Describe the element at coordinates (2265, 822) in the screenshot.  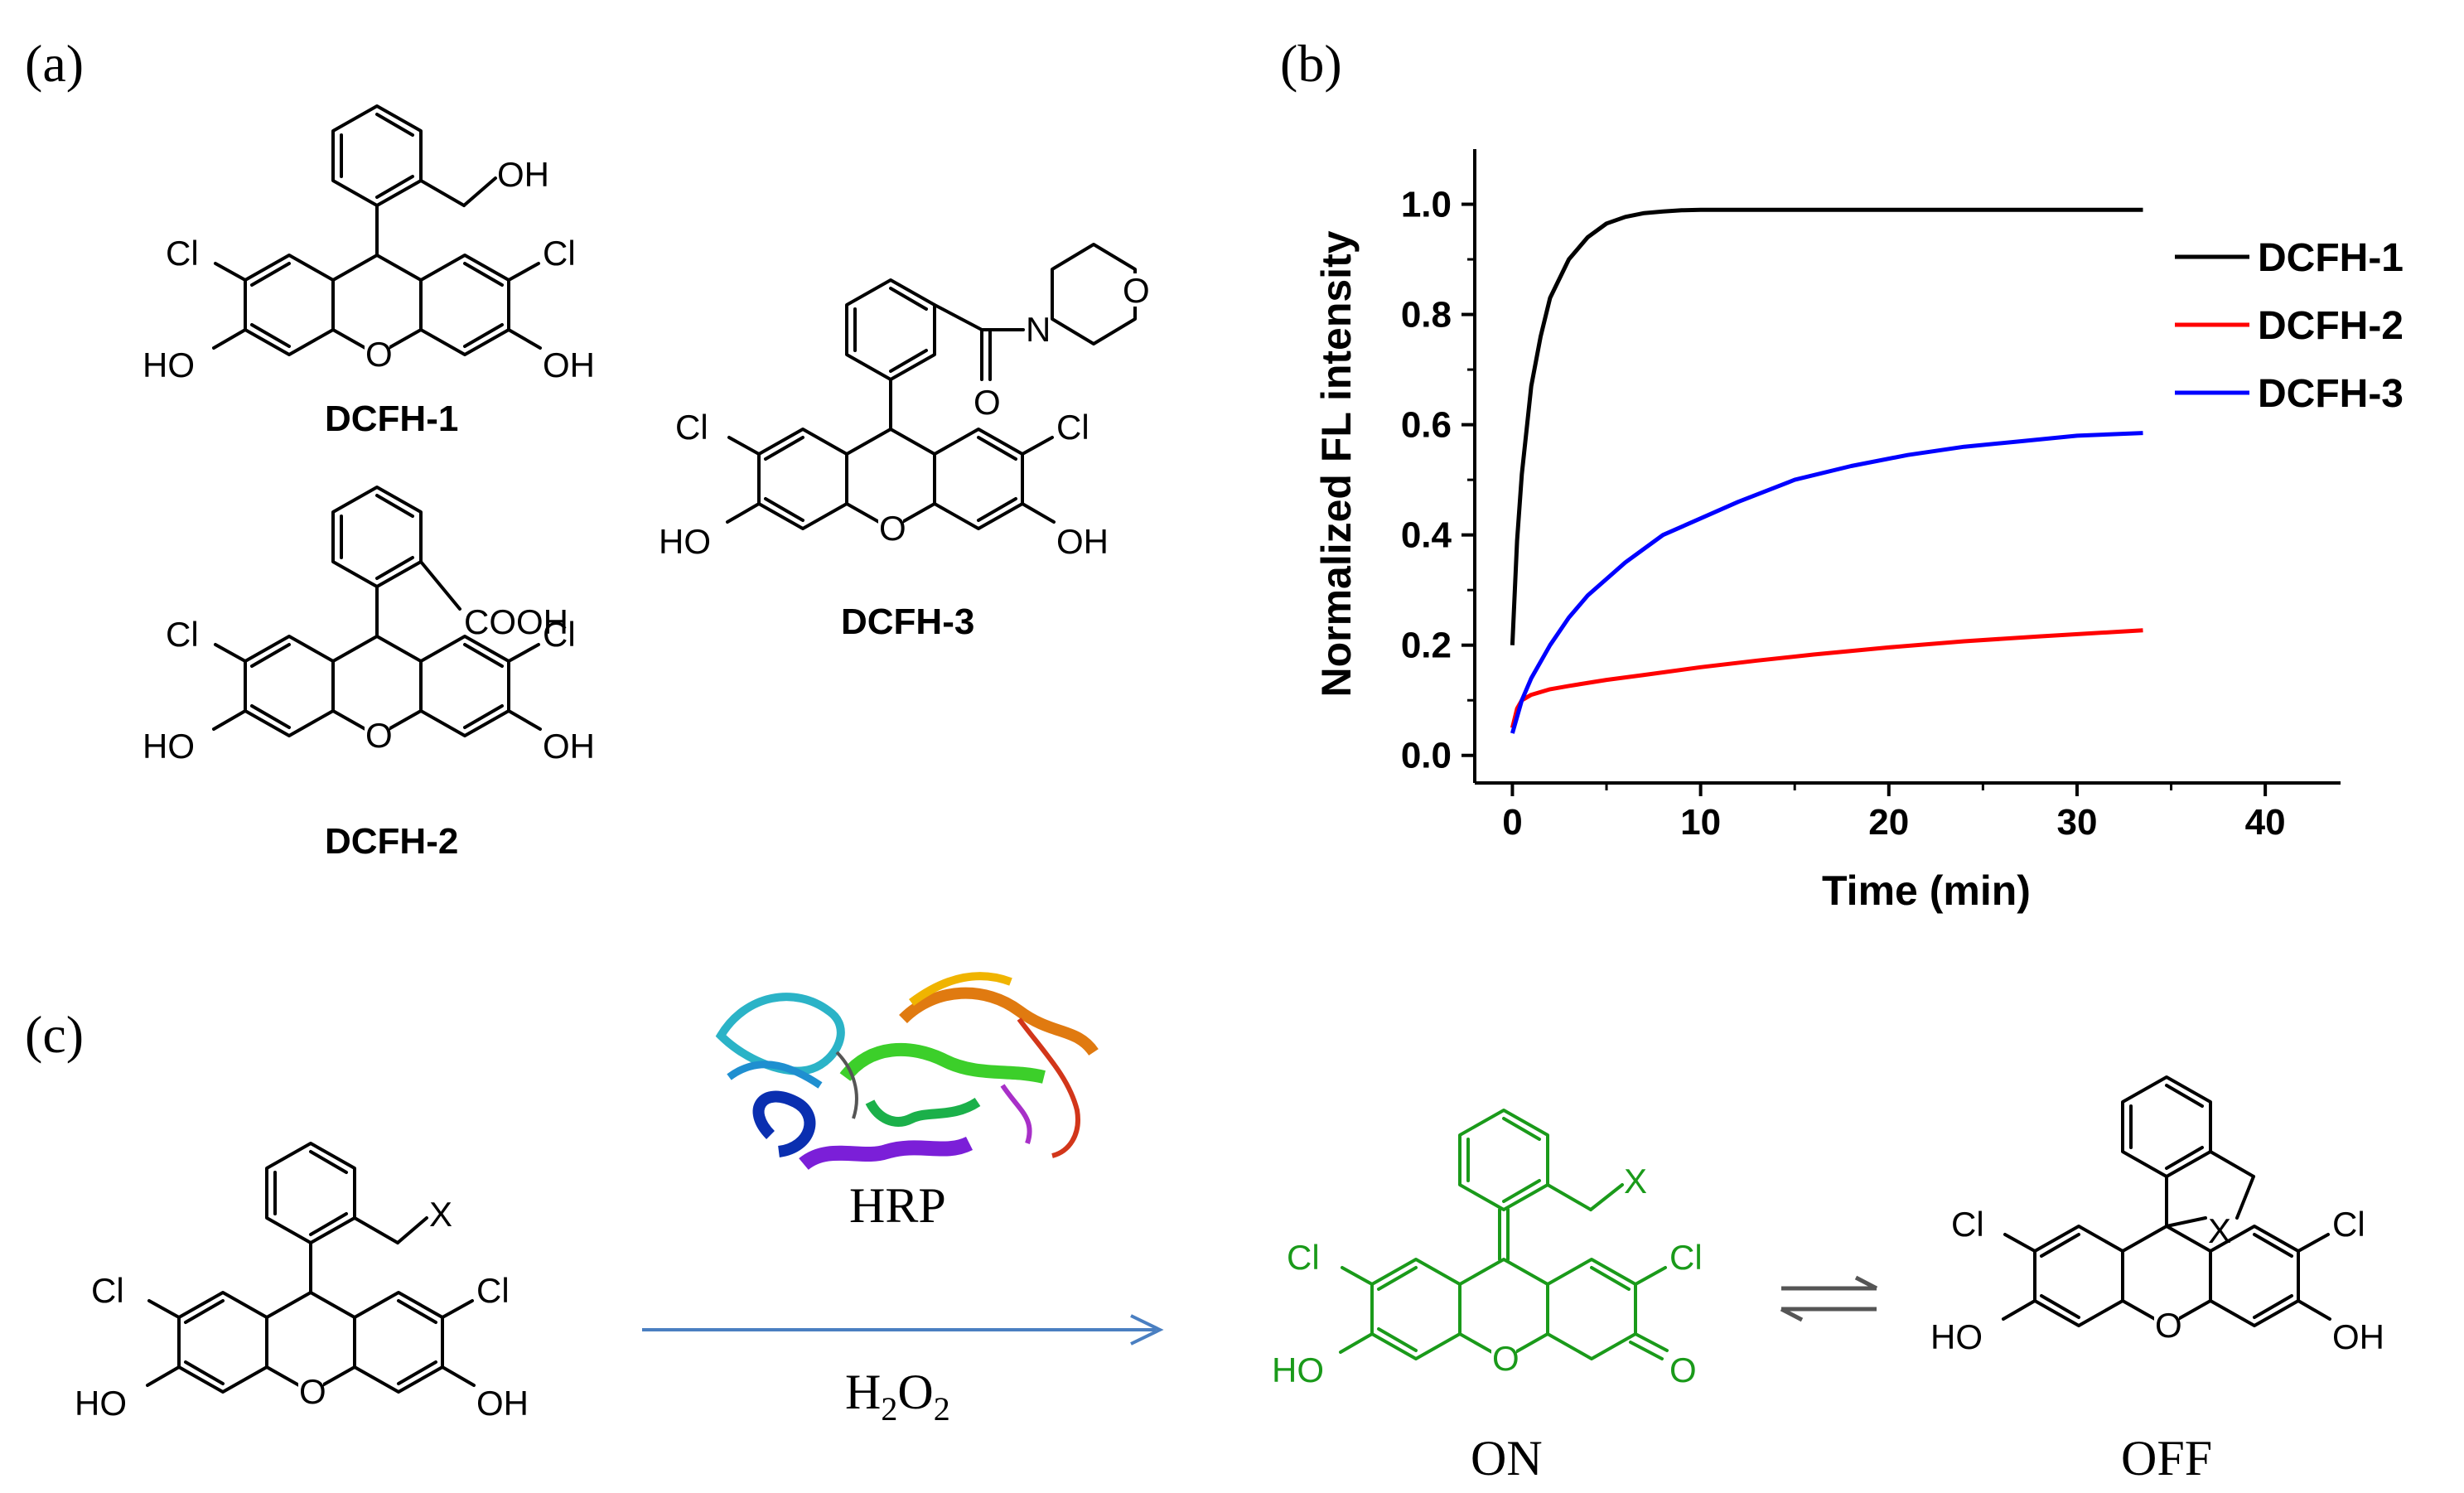
I see `x-tick-label: 40` at that location.